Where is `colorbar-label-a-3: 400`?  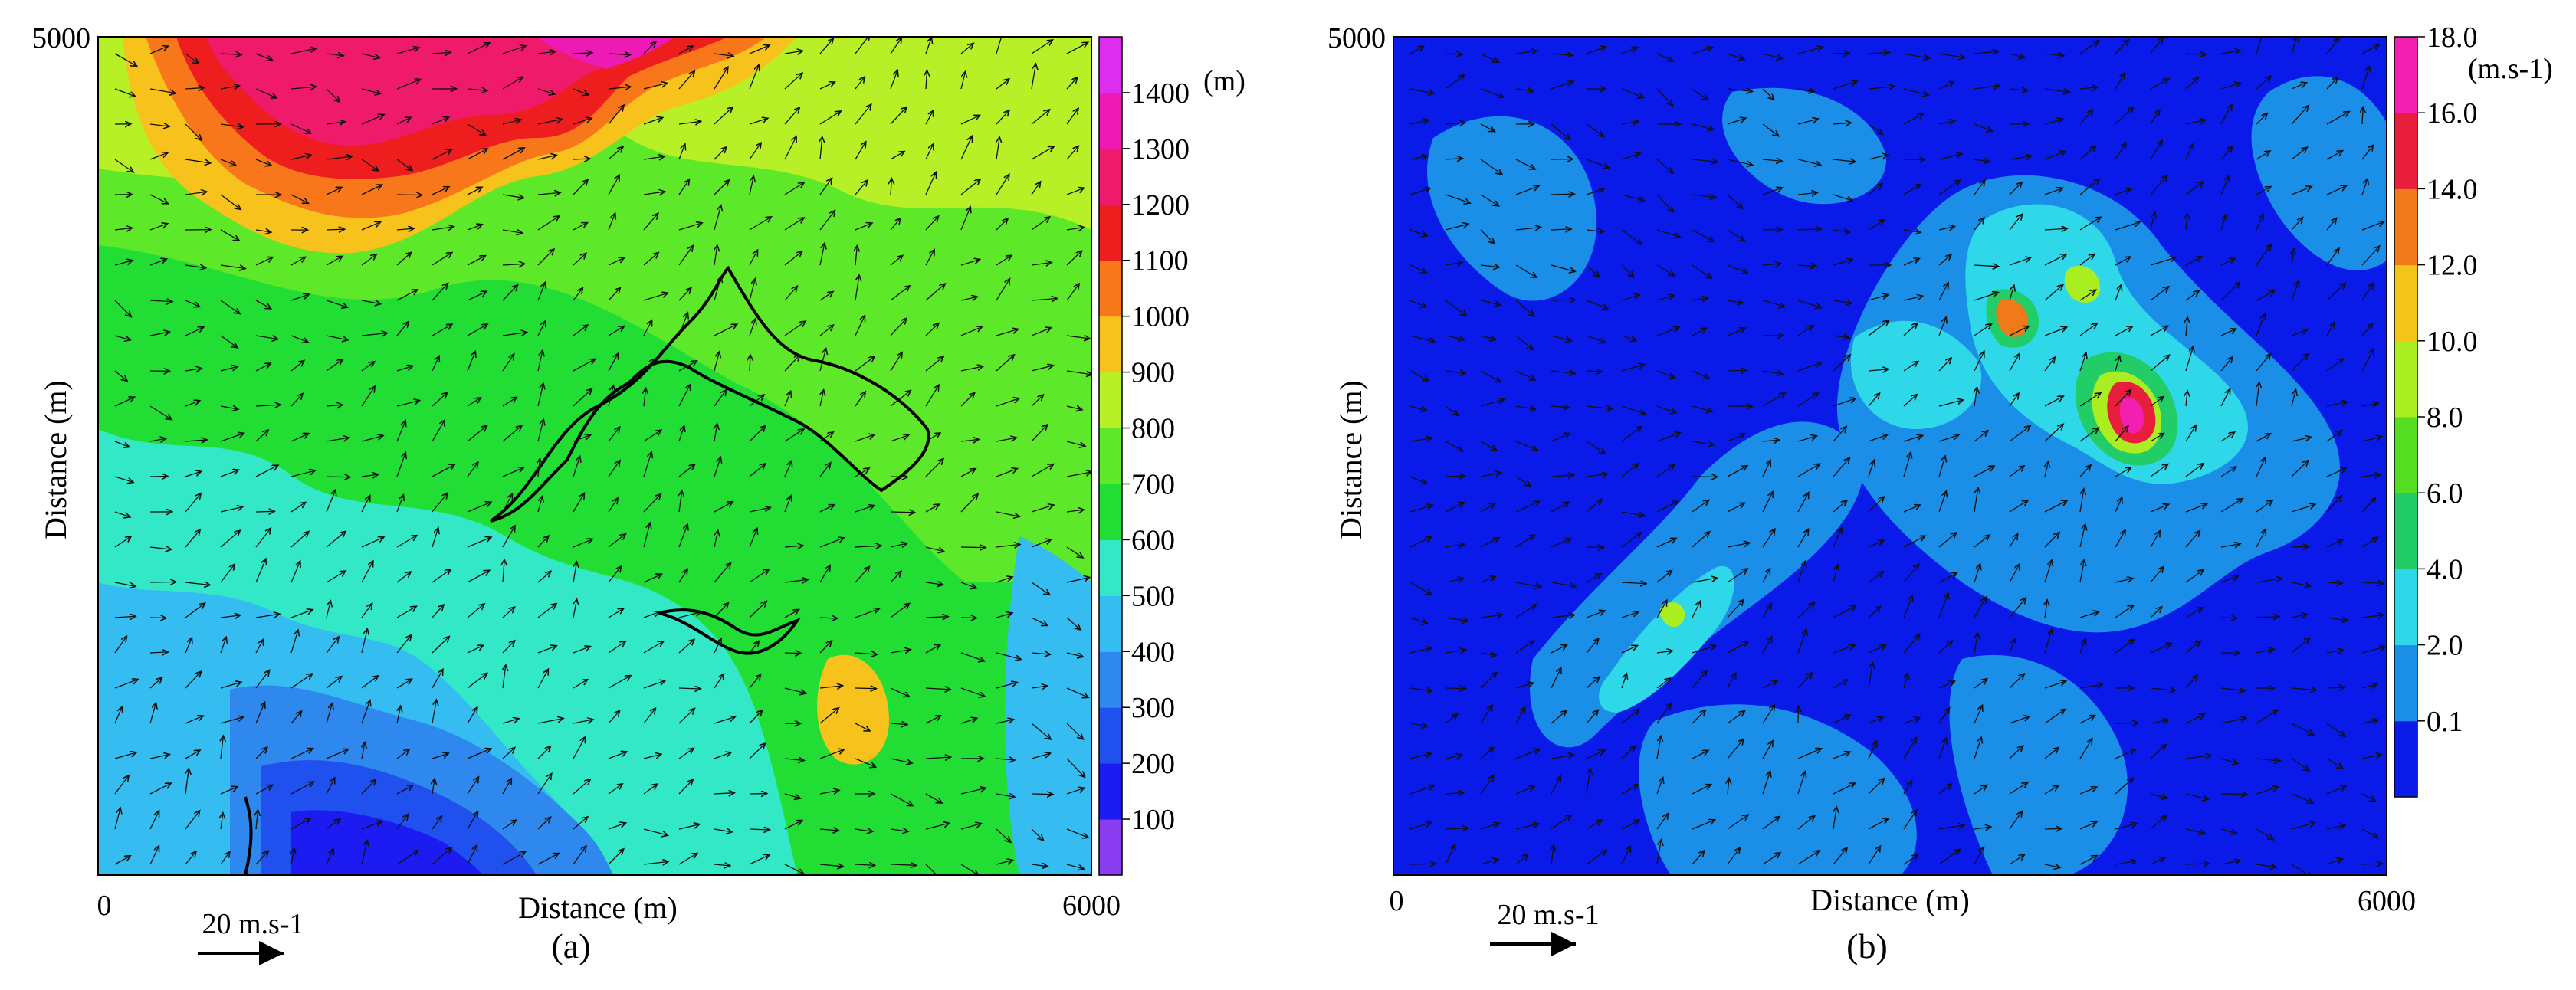 colorbar-label-a-3: 400 is located at coordinates (1153, 652).